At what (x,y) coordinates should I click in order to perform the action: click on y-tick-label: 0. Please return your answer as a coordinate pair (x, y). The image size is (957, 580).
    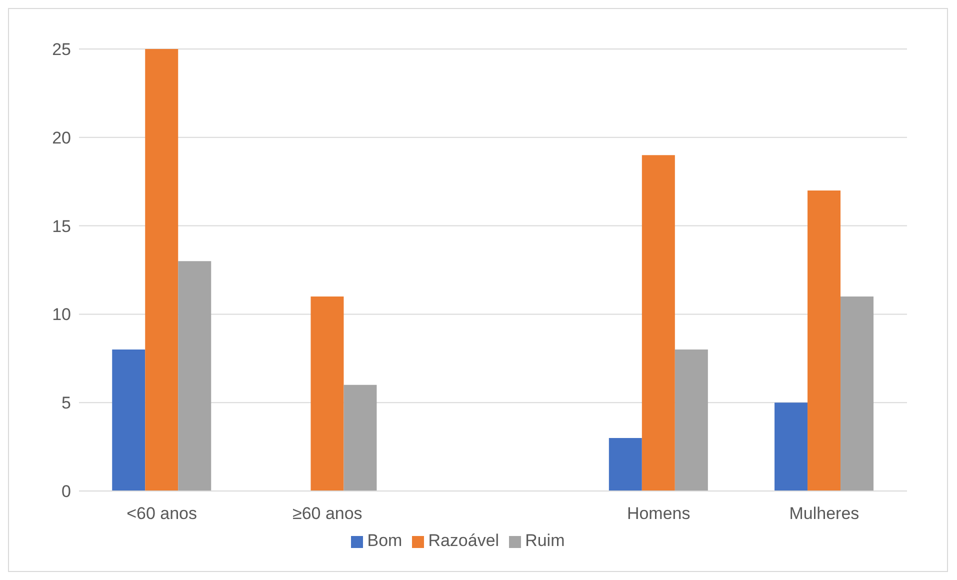
    Looking at the image, I should click on (66, 492).